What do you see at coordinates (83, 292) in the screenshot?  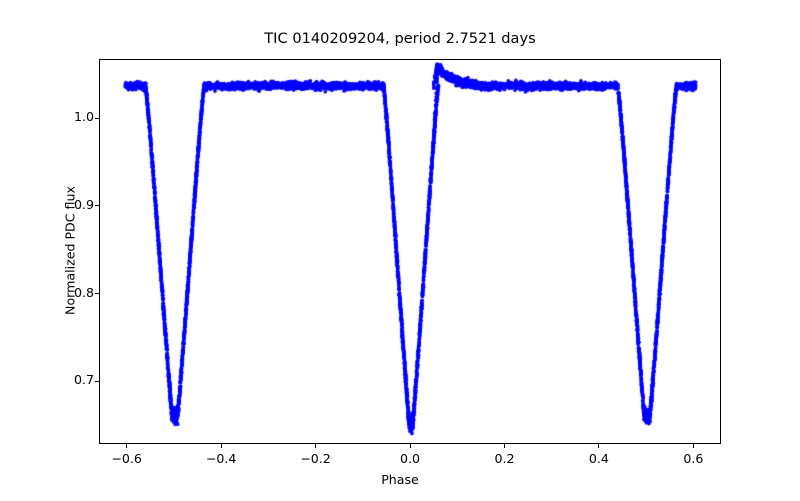 I see `y-tick-label: 0.8` at bounding box center [83, 292].